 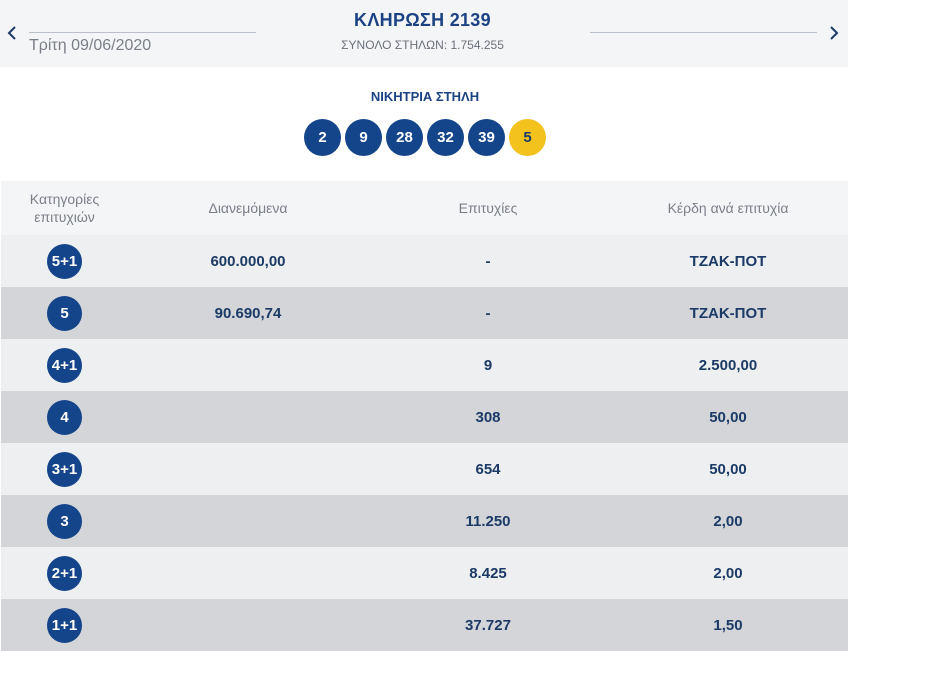 What do you see at coordinates (142, 32) in the screenshot?
I see `header-divider-left` at bounding box center [142, 32].